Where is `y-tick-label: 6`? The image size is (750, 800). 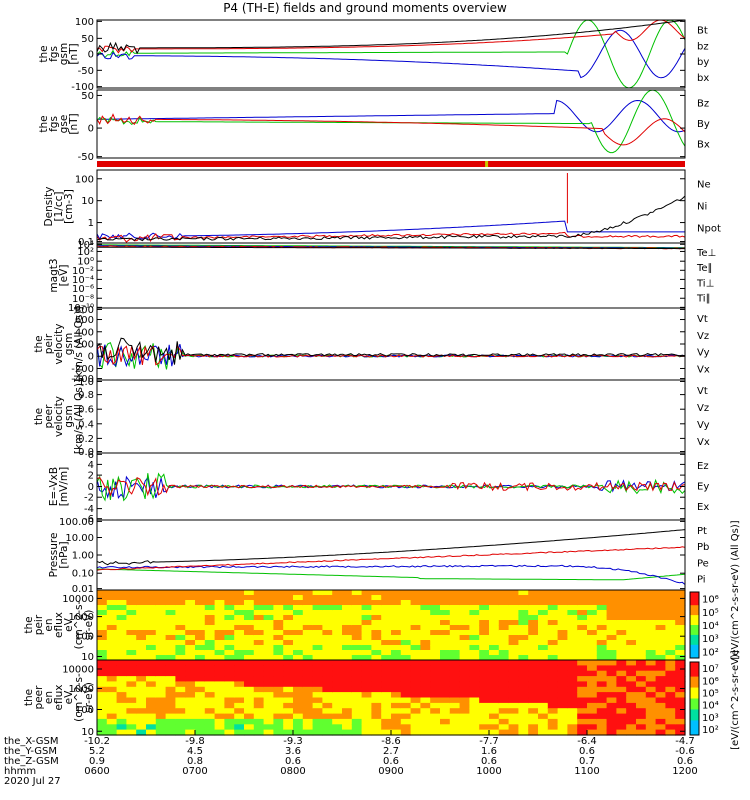 y-tick-label: 6 is located at coordinates (91, 455).